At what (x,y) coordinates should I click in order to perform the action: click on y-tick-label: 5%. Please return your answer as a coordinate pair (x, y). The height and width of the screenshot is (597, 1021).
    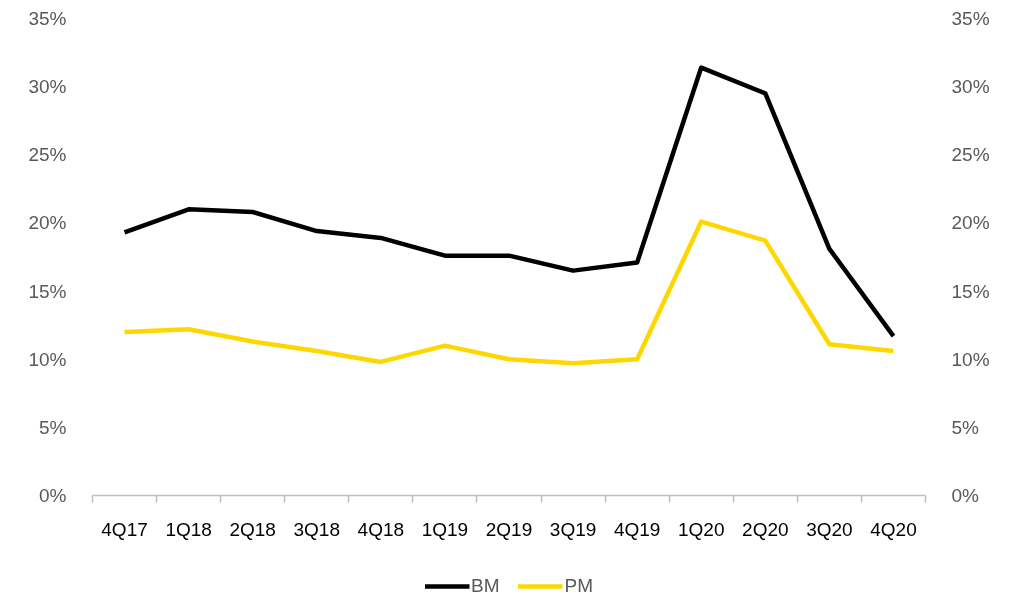
    Looking at the image, I should click on (53, 427).